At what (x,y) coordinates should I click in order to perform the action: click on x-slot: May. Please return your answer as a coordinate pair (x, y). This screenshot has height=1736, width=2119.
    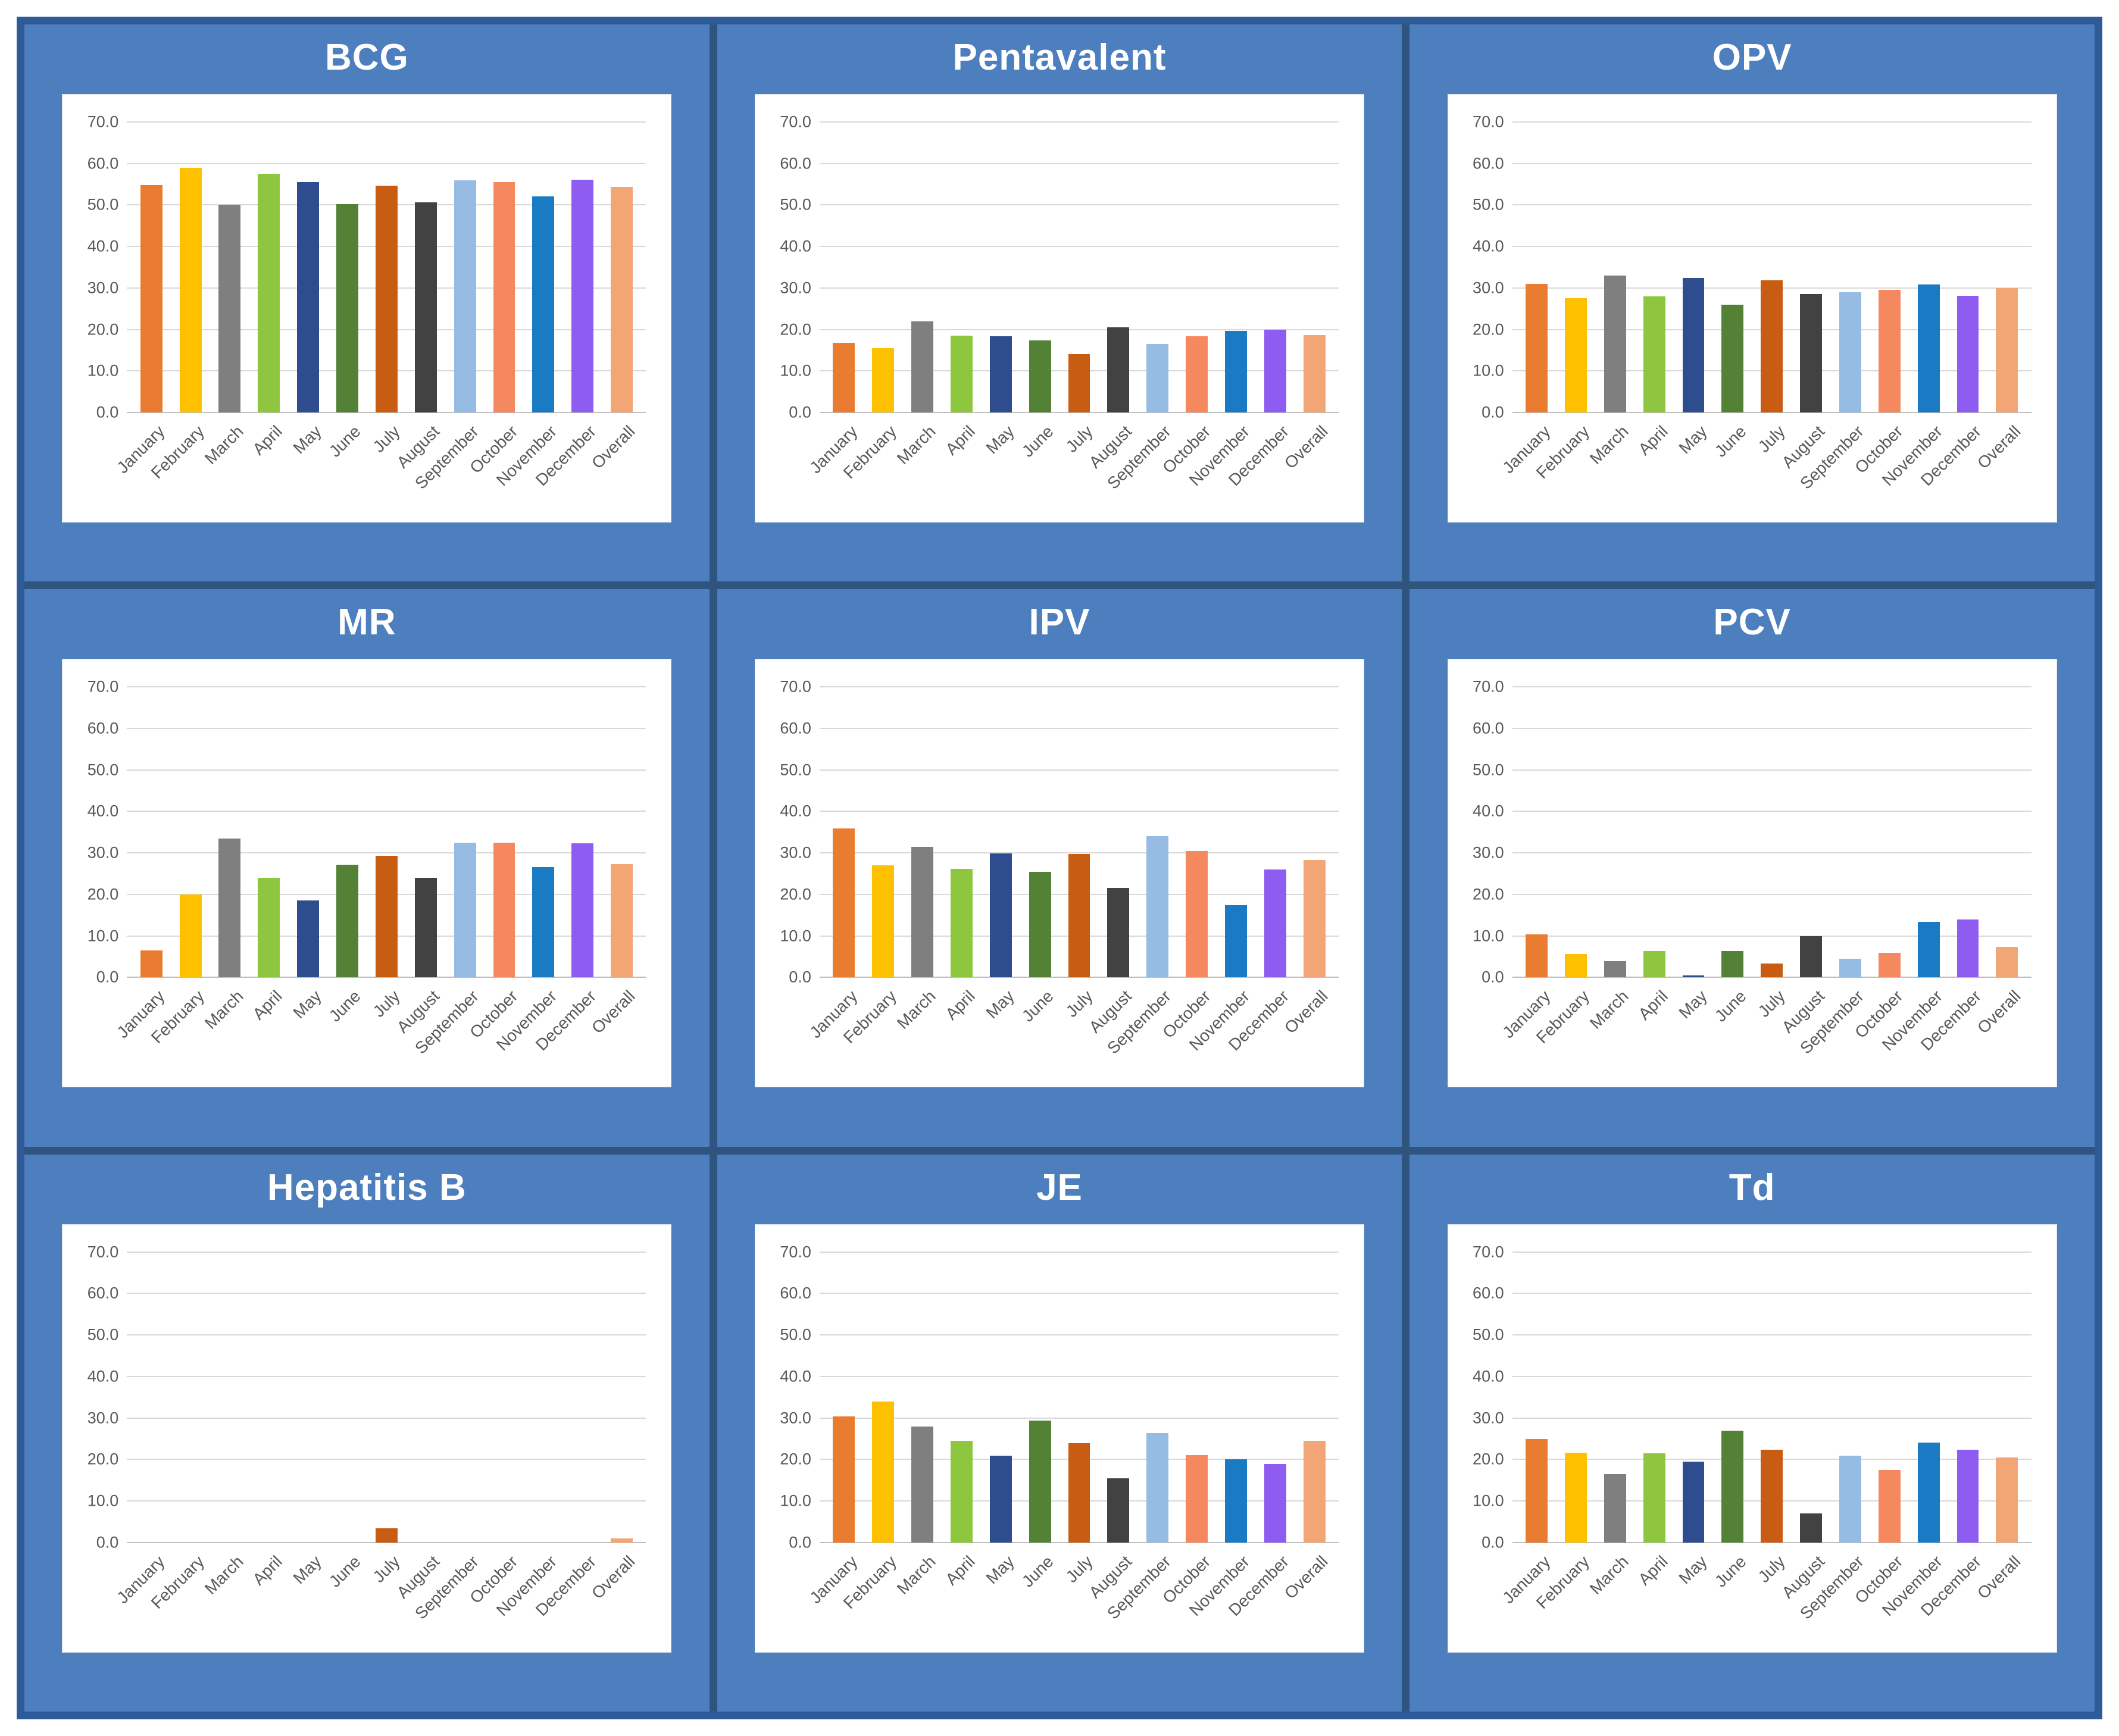
    Looking at the image, I should click on (1001, 1595).